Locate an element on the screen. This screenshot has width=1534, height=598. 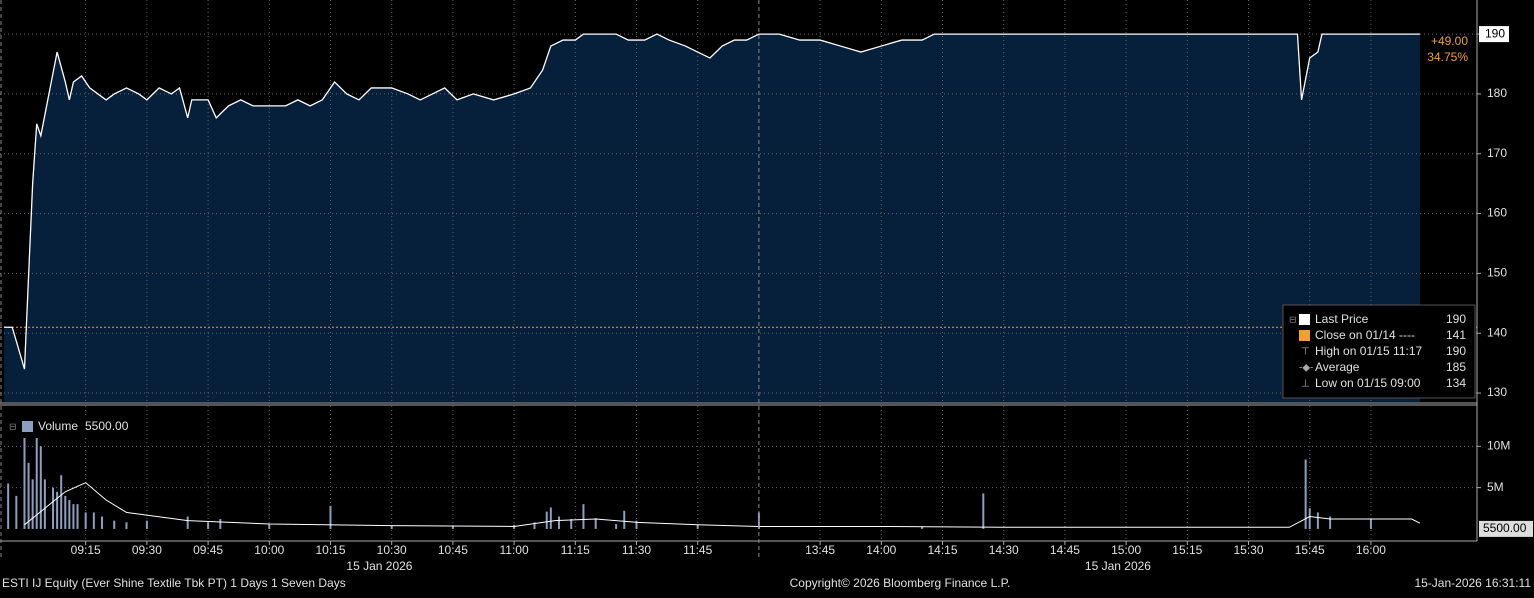
x-tick-label: 14:15 is located at coordinates (942, 550).